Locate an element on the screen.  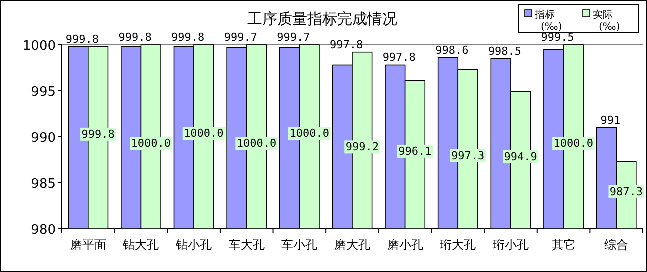
data-label: 998.6 is located at coordinates (452, 50).